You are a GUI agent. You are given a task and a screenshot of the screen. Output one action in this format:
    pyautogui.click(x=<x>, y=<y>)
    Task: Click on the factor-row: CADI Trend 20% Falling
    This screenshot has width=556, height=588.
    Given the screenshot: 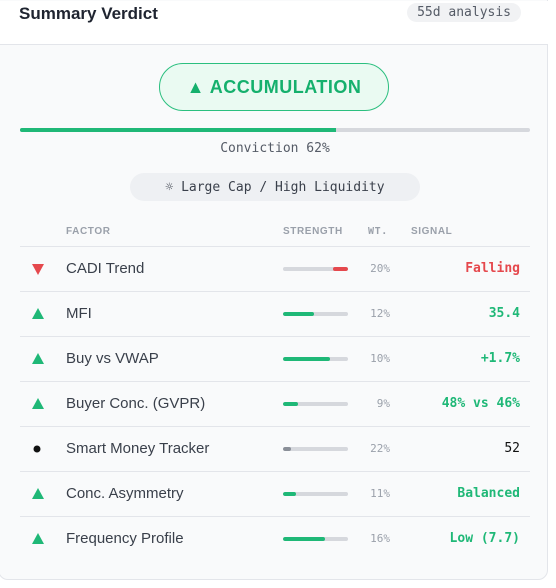 What is the action you would take?
    pyautogui.click(x=275, y=269)
    